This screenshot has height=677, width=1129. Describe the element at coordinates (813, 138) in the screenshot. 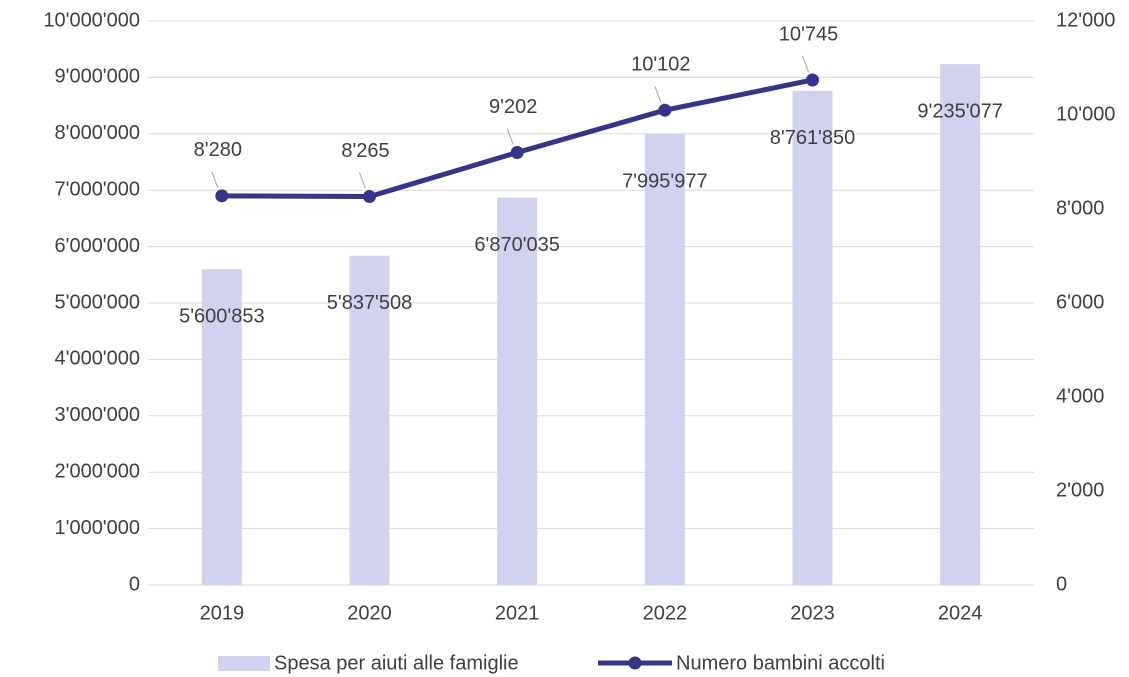

I see `bar-value-label: 8'761'850` at that location.